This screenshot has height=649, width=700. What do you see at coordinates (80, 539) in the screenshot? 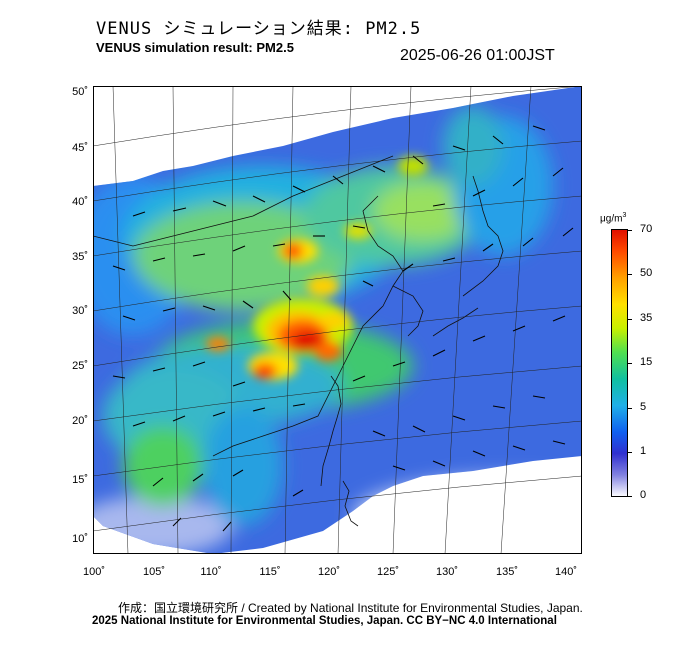
I see `lat-label: 10˚` at bounding box center [80, 539].